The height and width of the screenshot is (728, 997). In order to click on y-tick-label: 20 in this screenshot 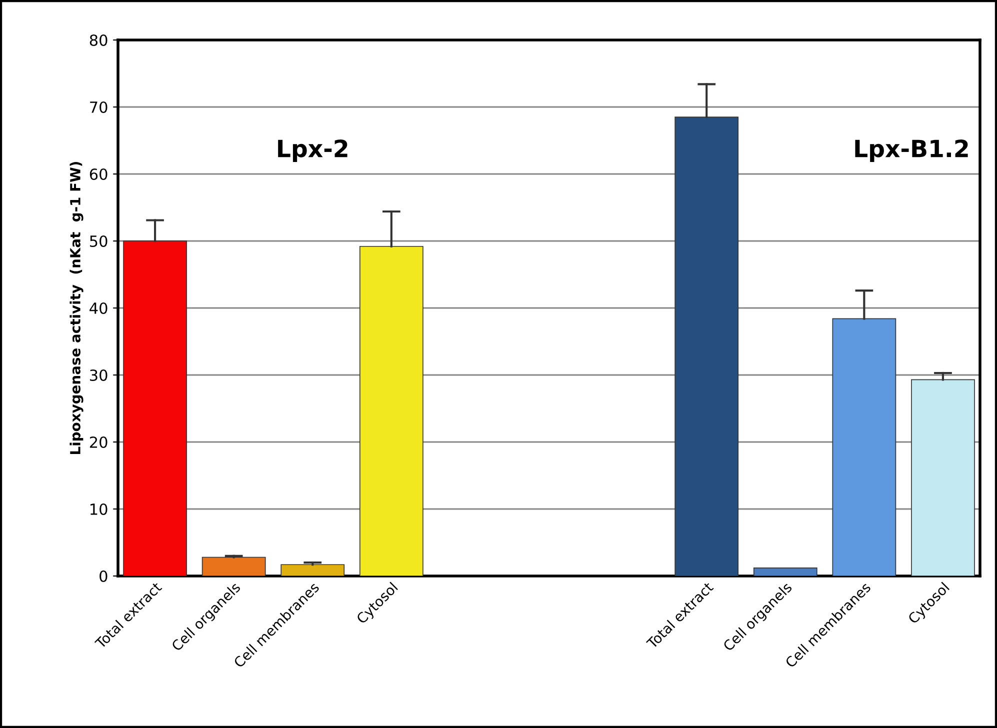, I will do `click(99, 442)`.